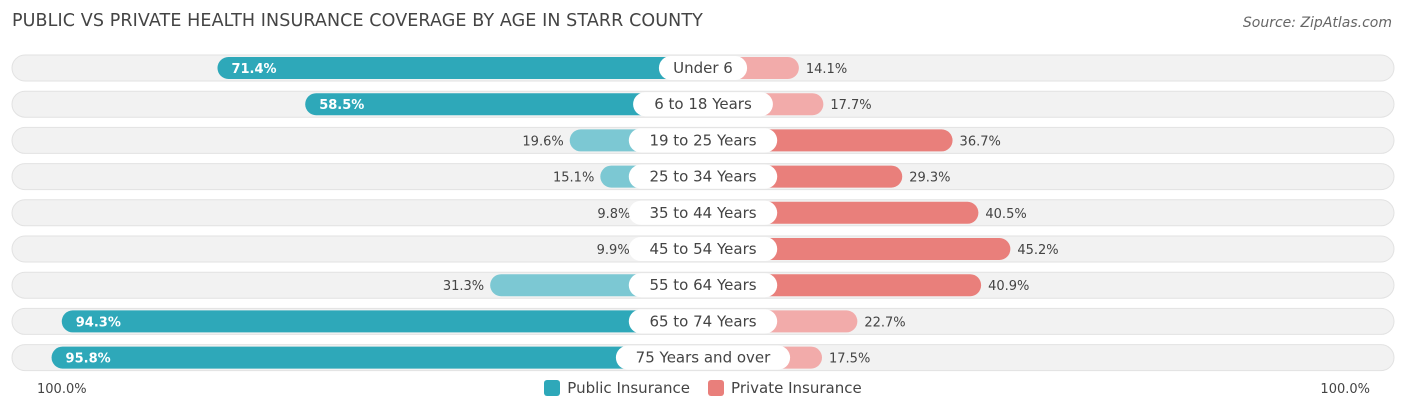 The width and height of the screenshot is (1406, 414). What do you see at coordinates (884, 322) in the screenshot?
I see `value-label-private: 22.7%` at bounding box center [884, 322].